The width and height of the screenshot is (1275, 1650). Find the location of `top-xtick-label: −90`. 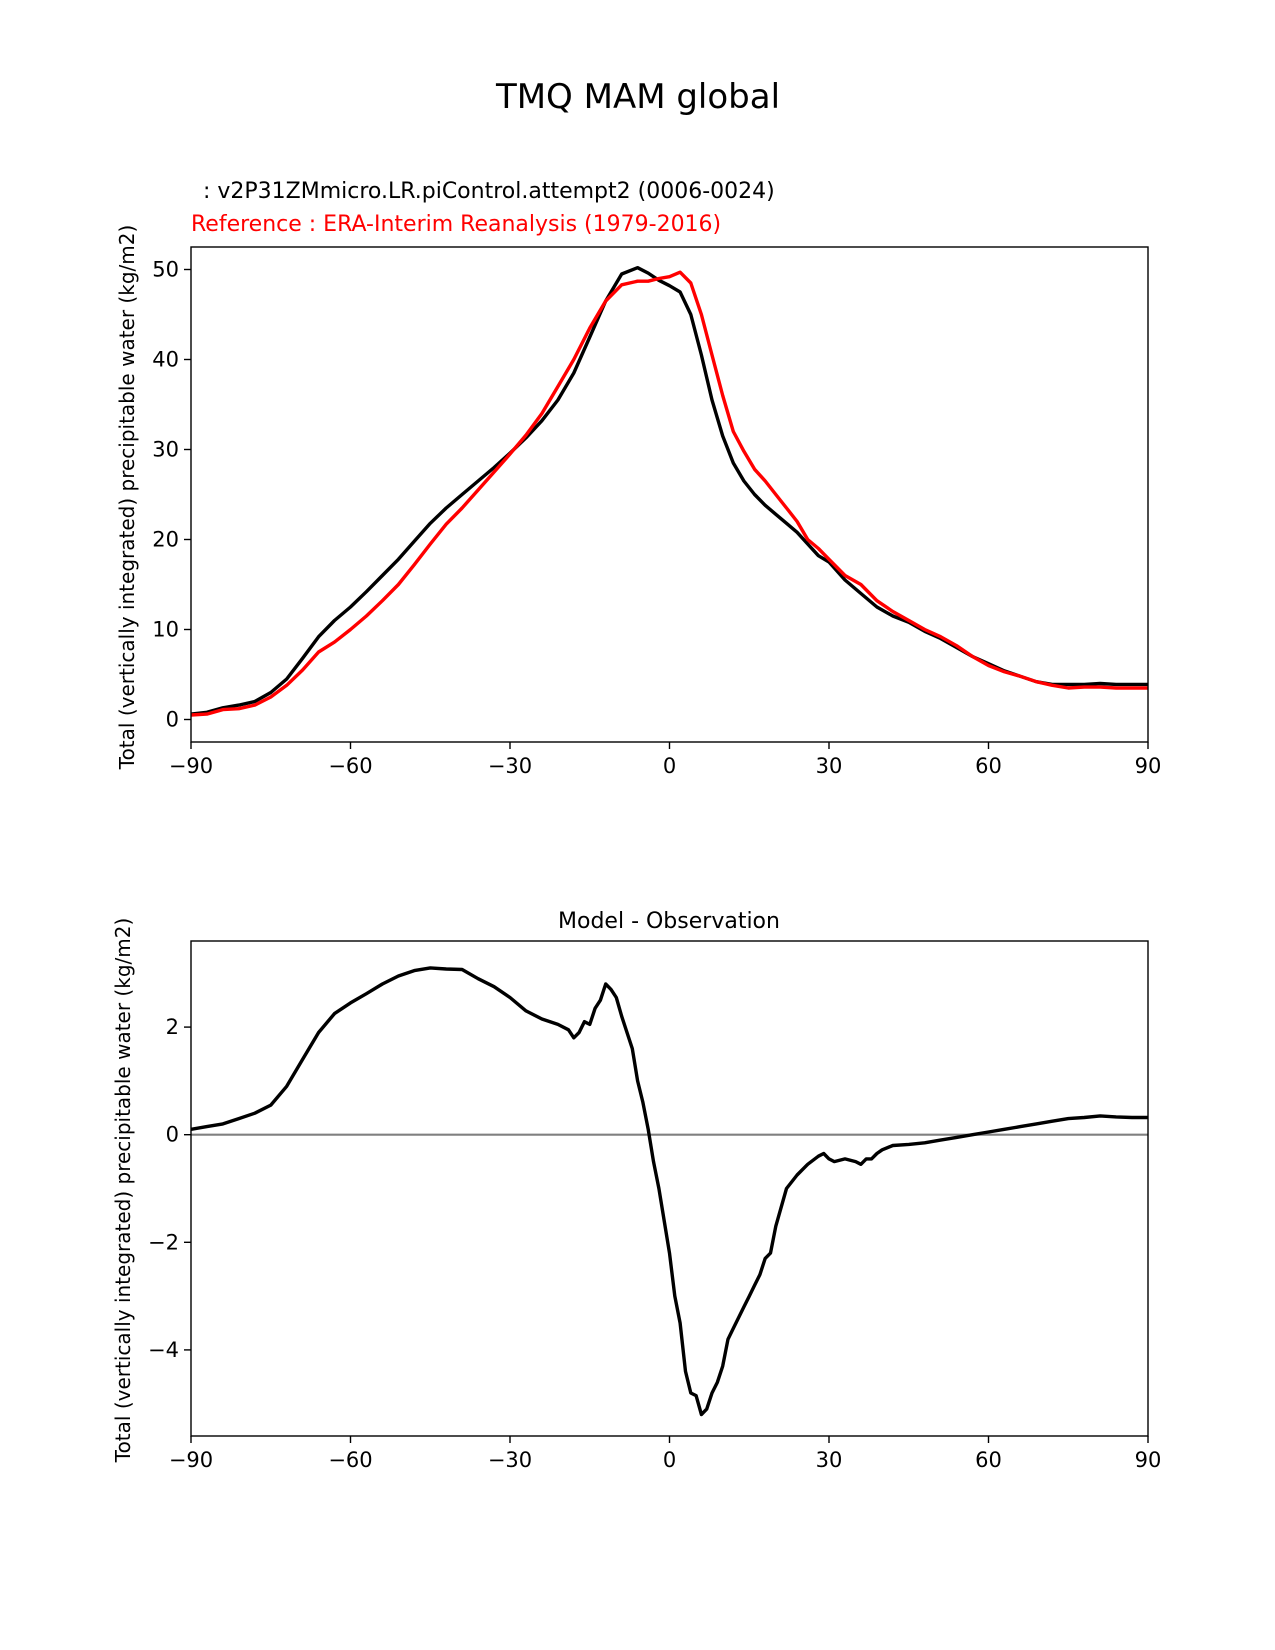

top-xtick-label: −90 is located at coordinates (191, 766).